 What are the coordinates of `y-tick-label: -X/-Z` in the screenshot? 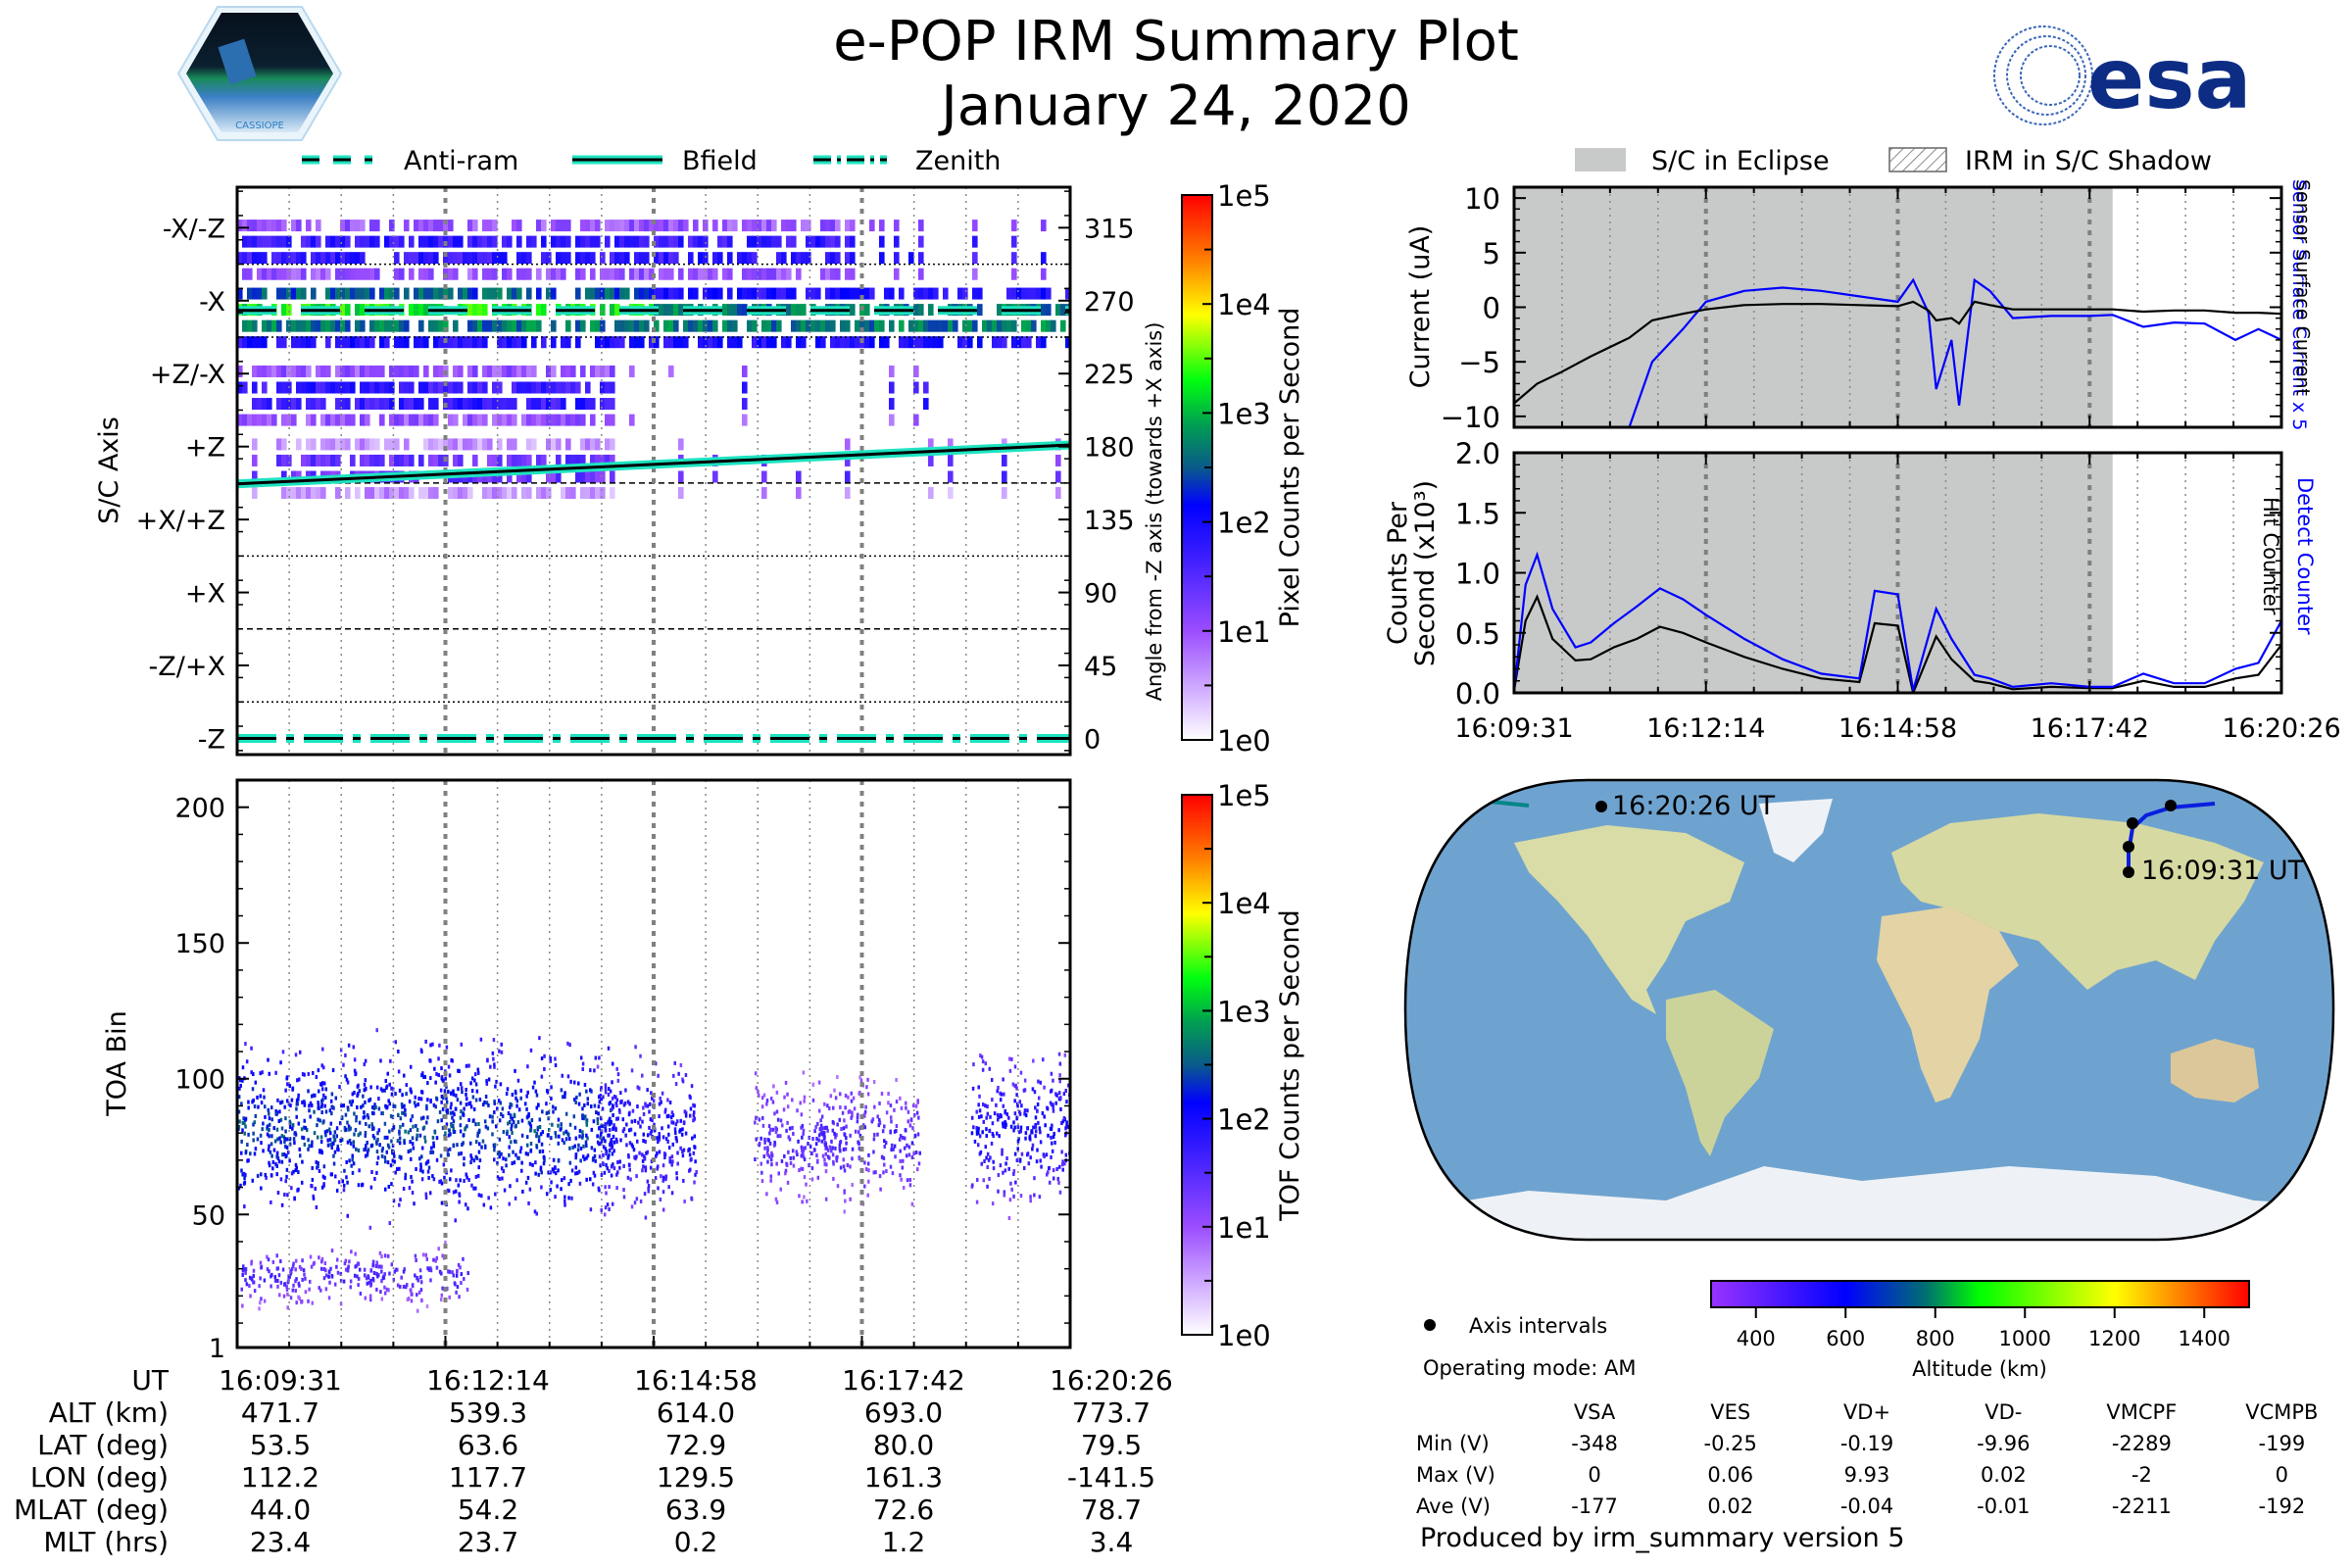 It's located at (194, 229).